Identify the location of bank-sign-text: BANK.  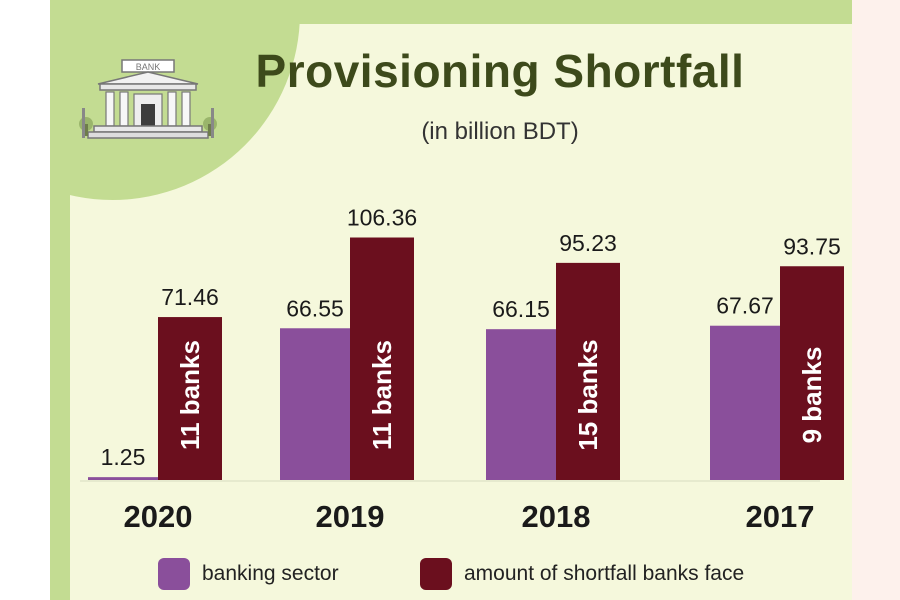
(148, 67).